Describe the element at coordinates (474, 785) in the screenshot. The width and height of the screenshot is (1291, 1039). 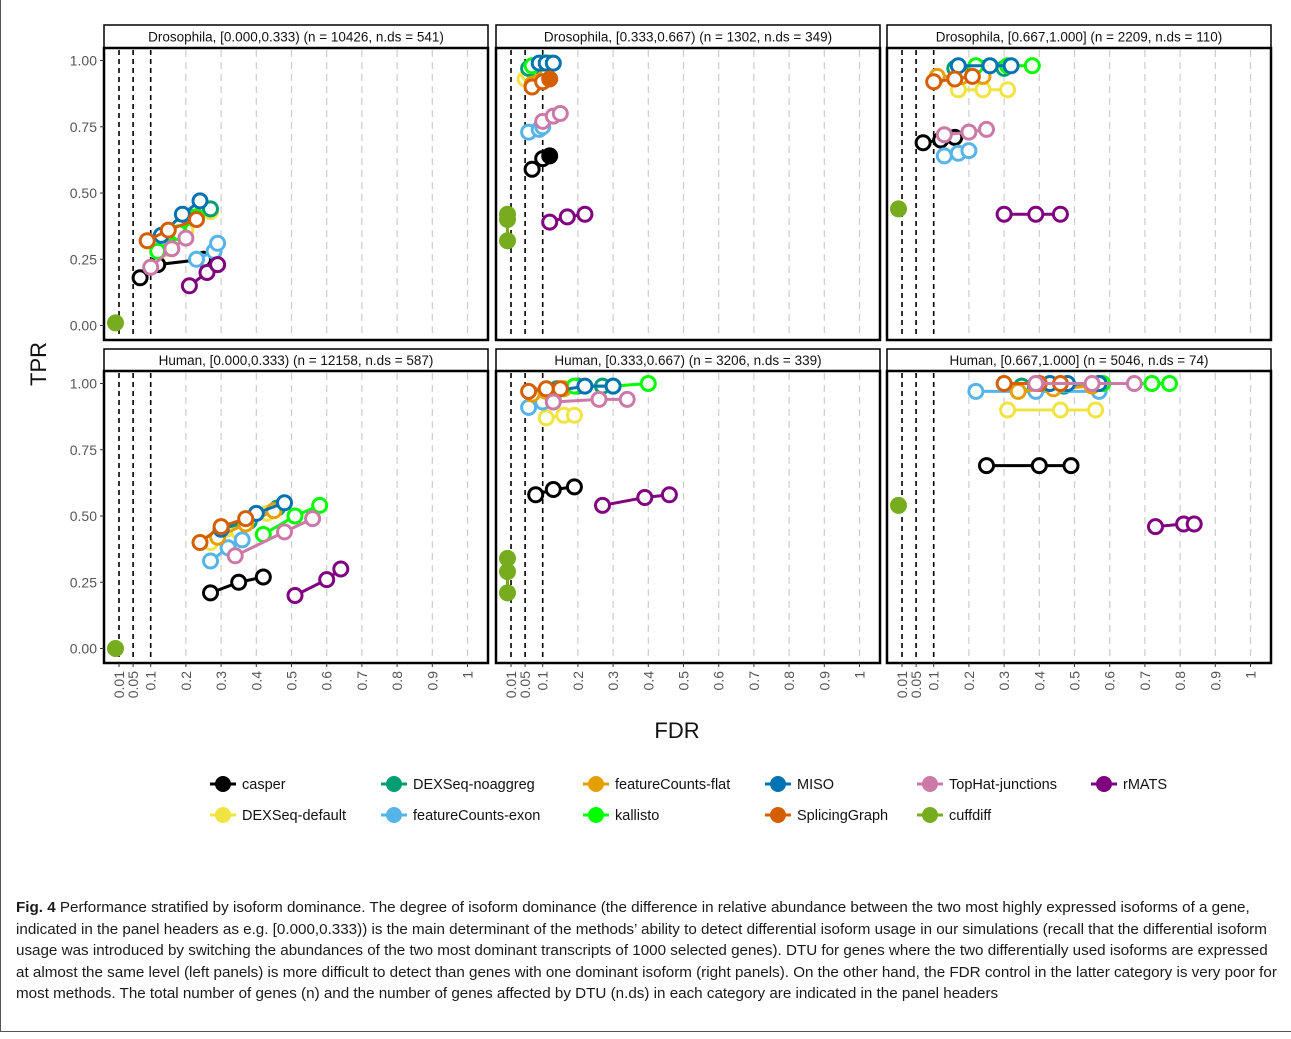
I see `legend-label: DEXSeq-noaggreg` at that location.